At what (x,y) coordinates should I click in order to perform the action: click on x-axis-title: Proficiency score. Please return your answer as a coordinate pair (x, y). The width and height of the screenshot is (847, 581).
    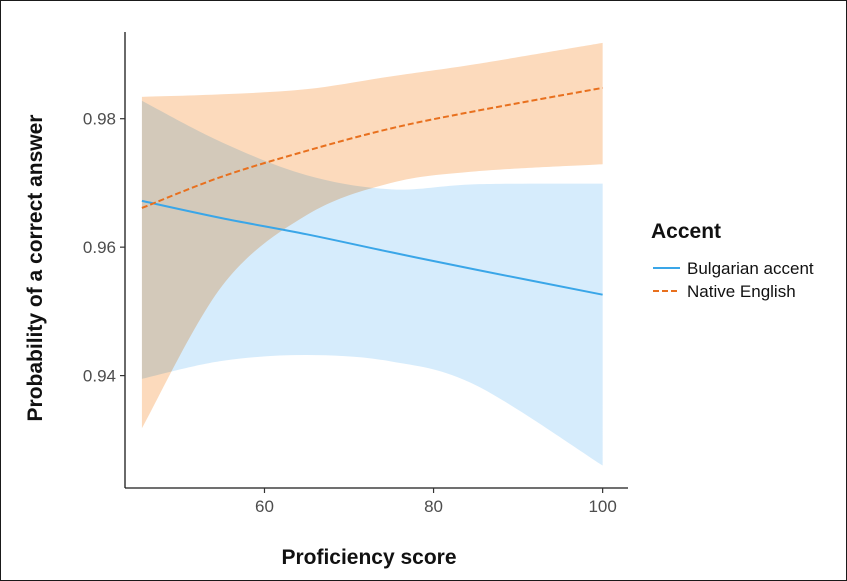
    Looking at the image, I should click on (368, 557).